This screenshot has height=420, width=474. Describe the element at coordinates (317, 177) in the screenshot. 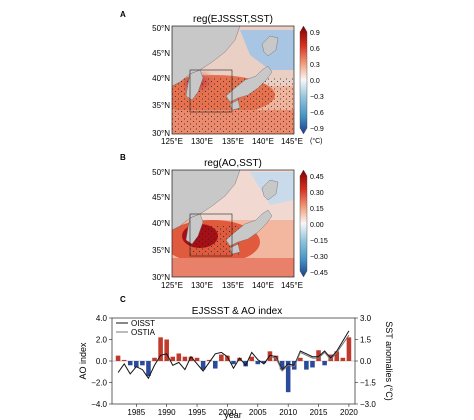

I see `colorbar-tick: 0.45` at that location.